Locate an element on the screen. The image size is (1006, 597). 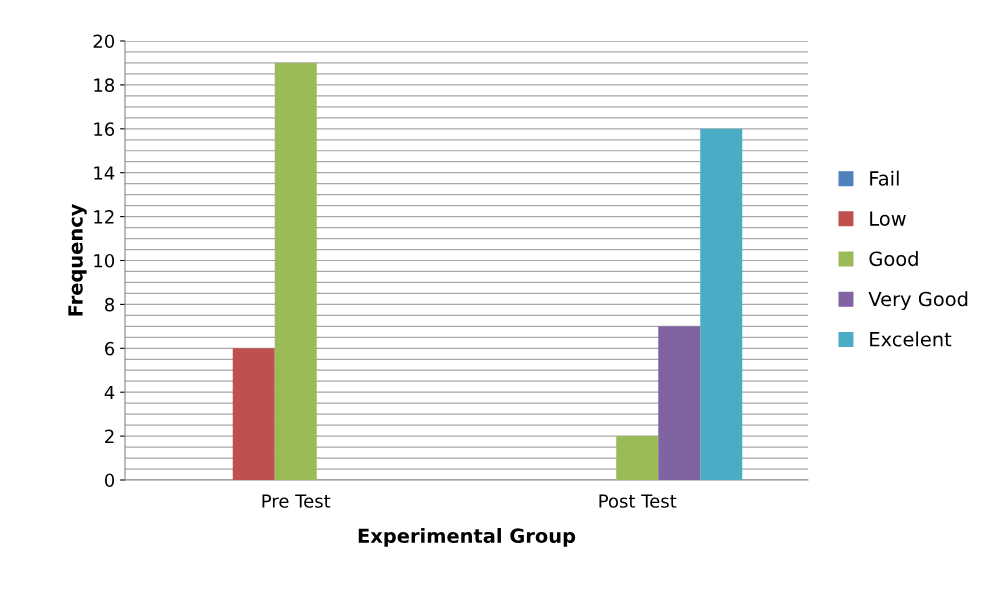
y-tick-label: 6 is located at coordinates (110, 348).